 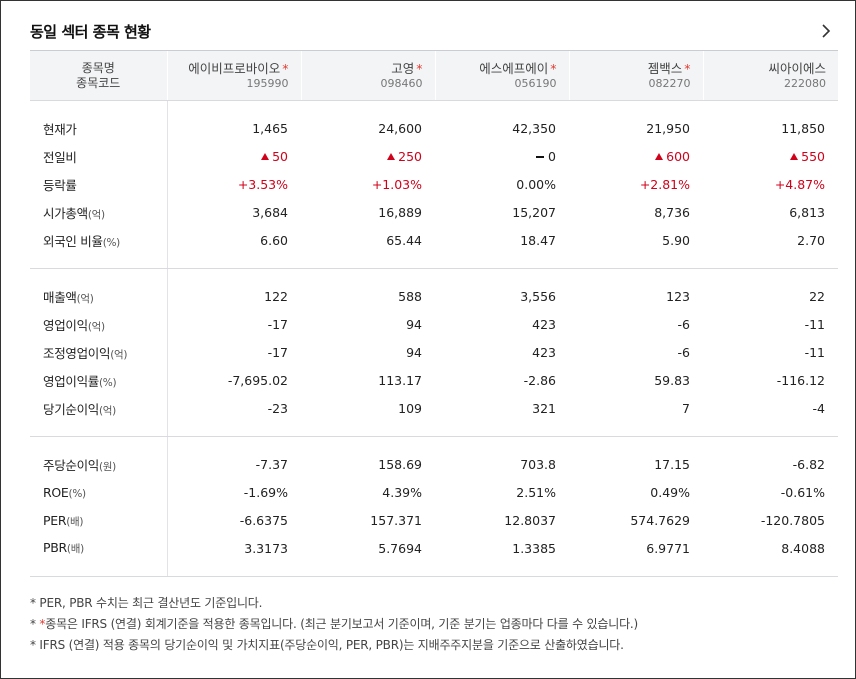 What do you see at coordinates (234, 68) in the screenshot?
I see `company-name: 에이비프로바이오` at bounding box center [234, 68].